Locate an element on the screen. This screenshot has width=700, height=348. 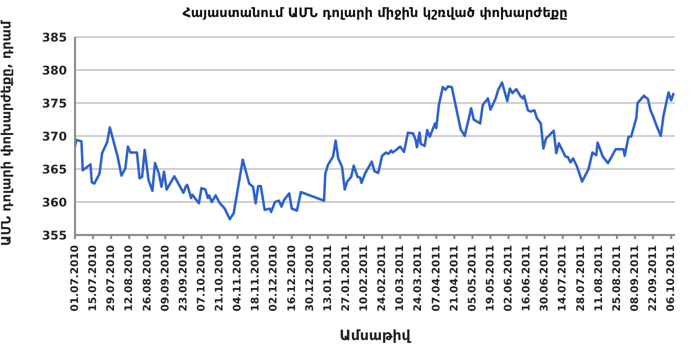
x-tick-label: 24.03.2011 is located at coordinates (418, 278).